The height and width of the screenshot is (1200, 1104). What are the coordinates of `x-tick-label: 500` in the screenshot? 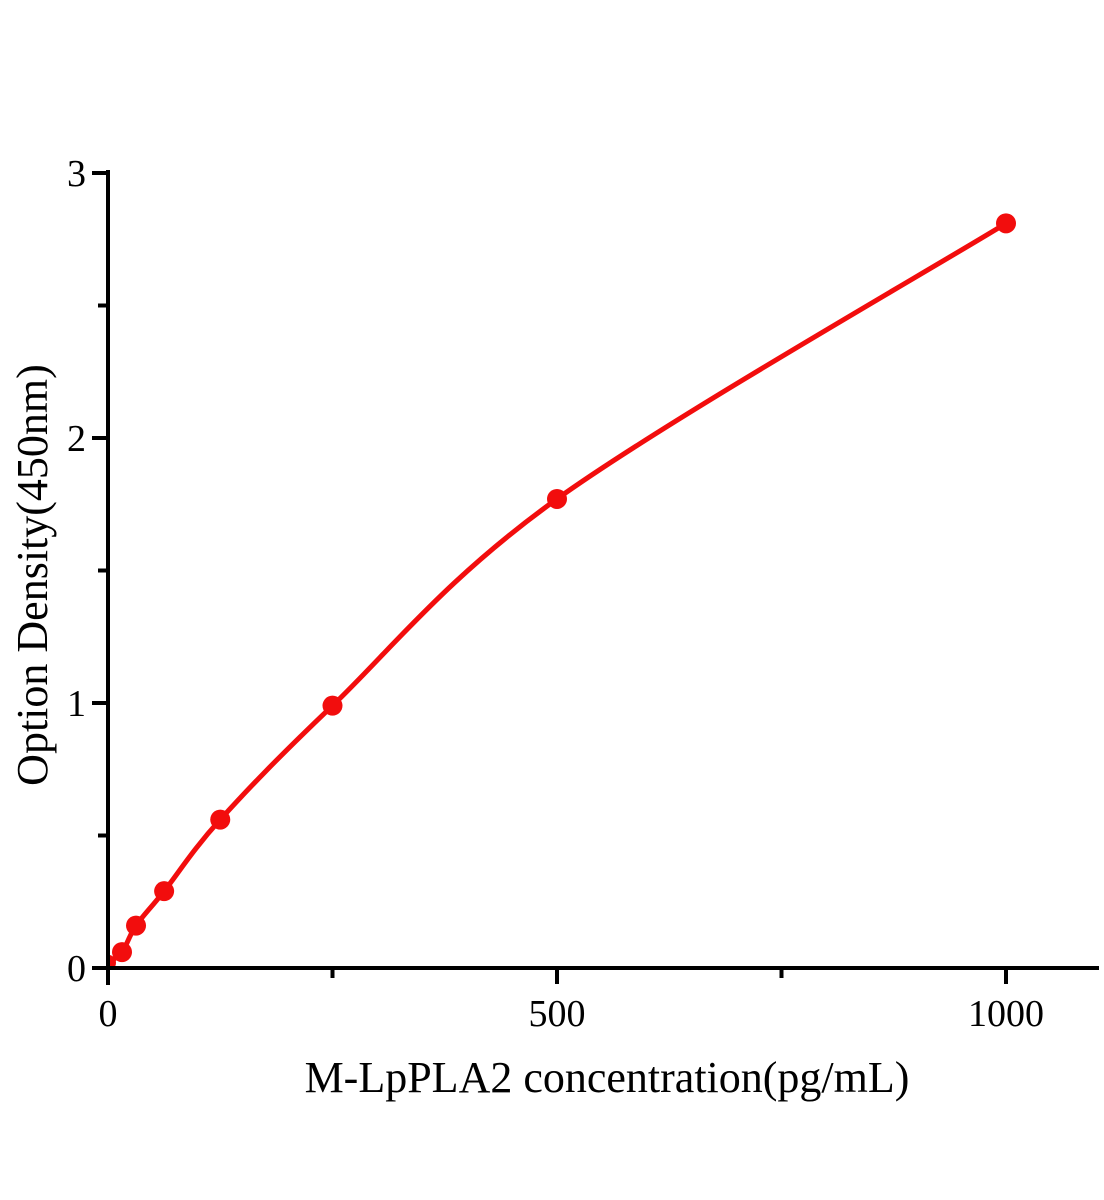 It's located at (557, 1014).